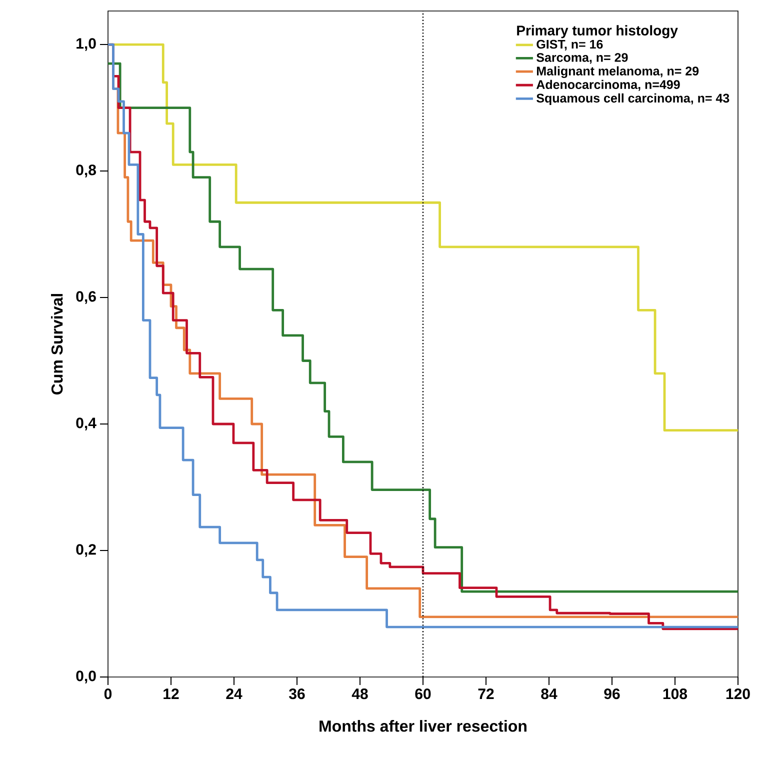 This screenshot has width=757, height=768. What do you see at coordinates (86, 297) in the screenshot?
I see `y-tick-label: 0,6` at bounding box center [86, 297].